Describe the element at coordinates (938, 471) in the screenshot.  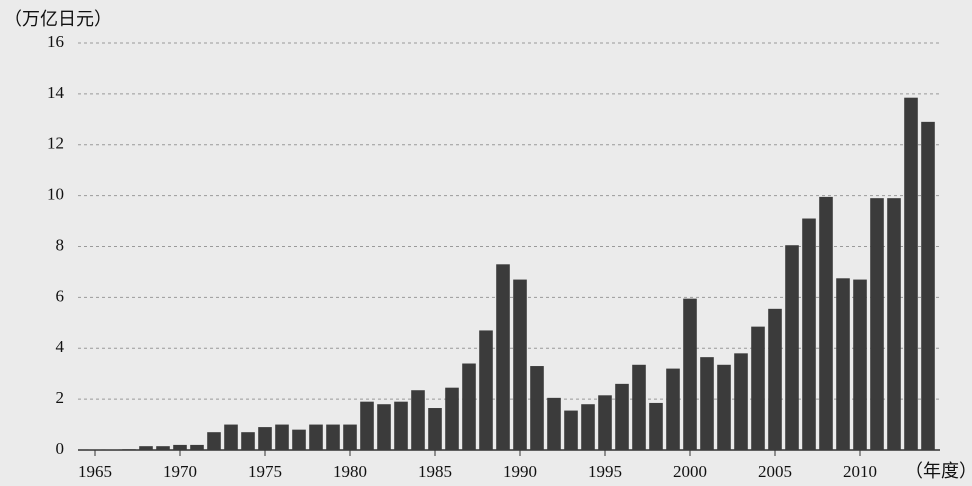
I see `x-axis-label: （年度）` at that location.